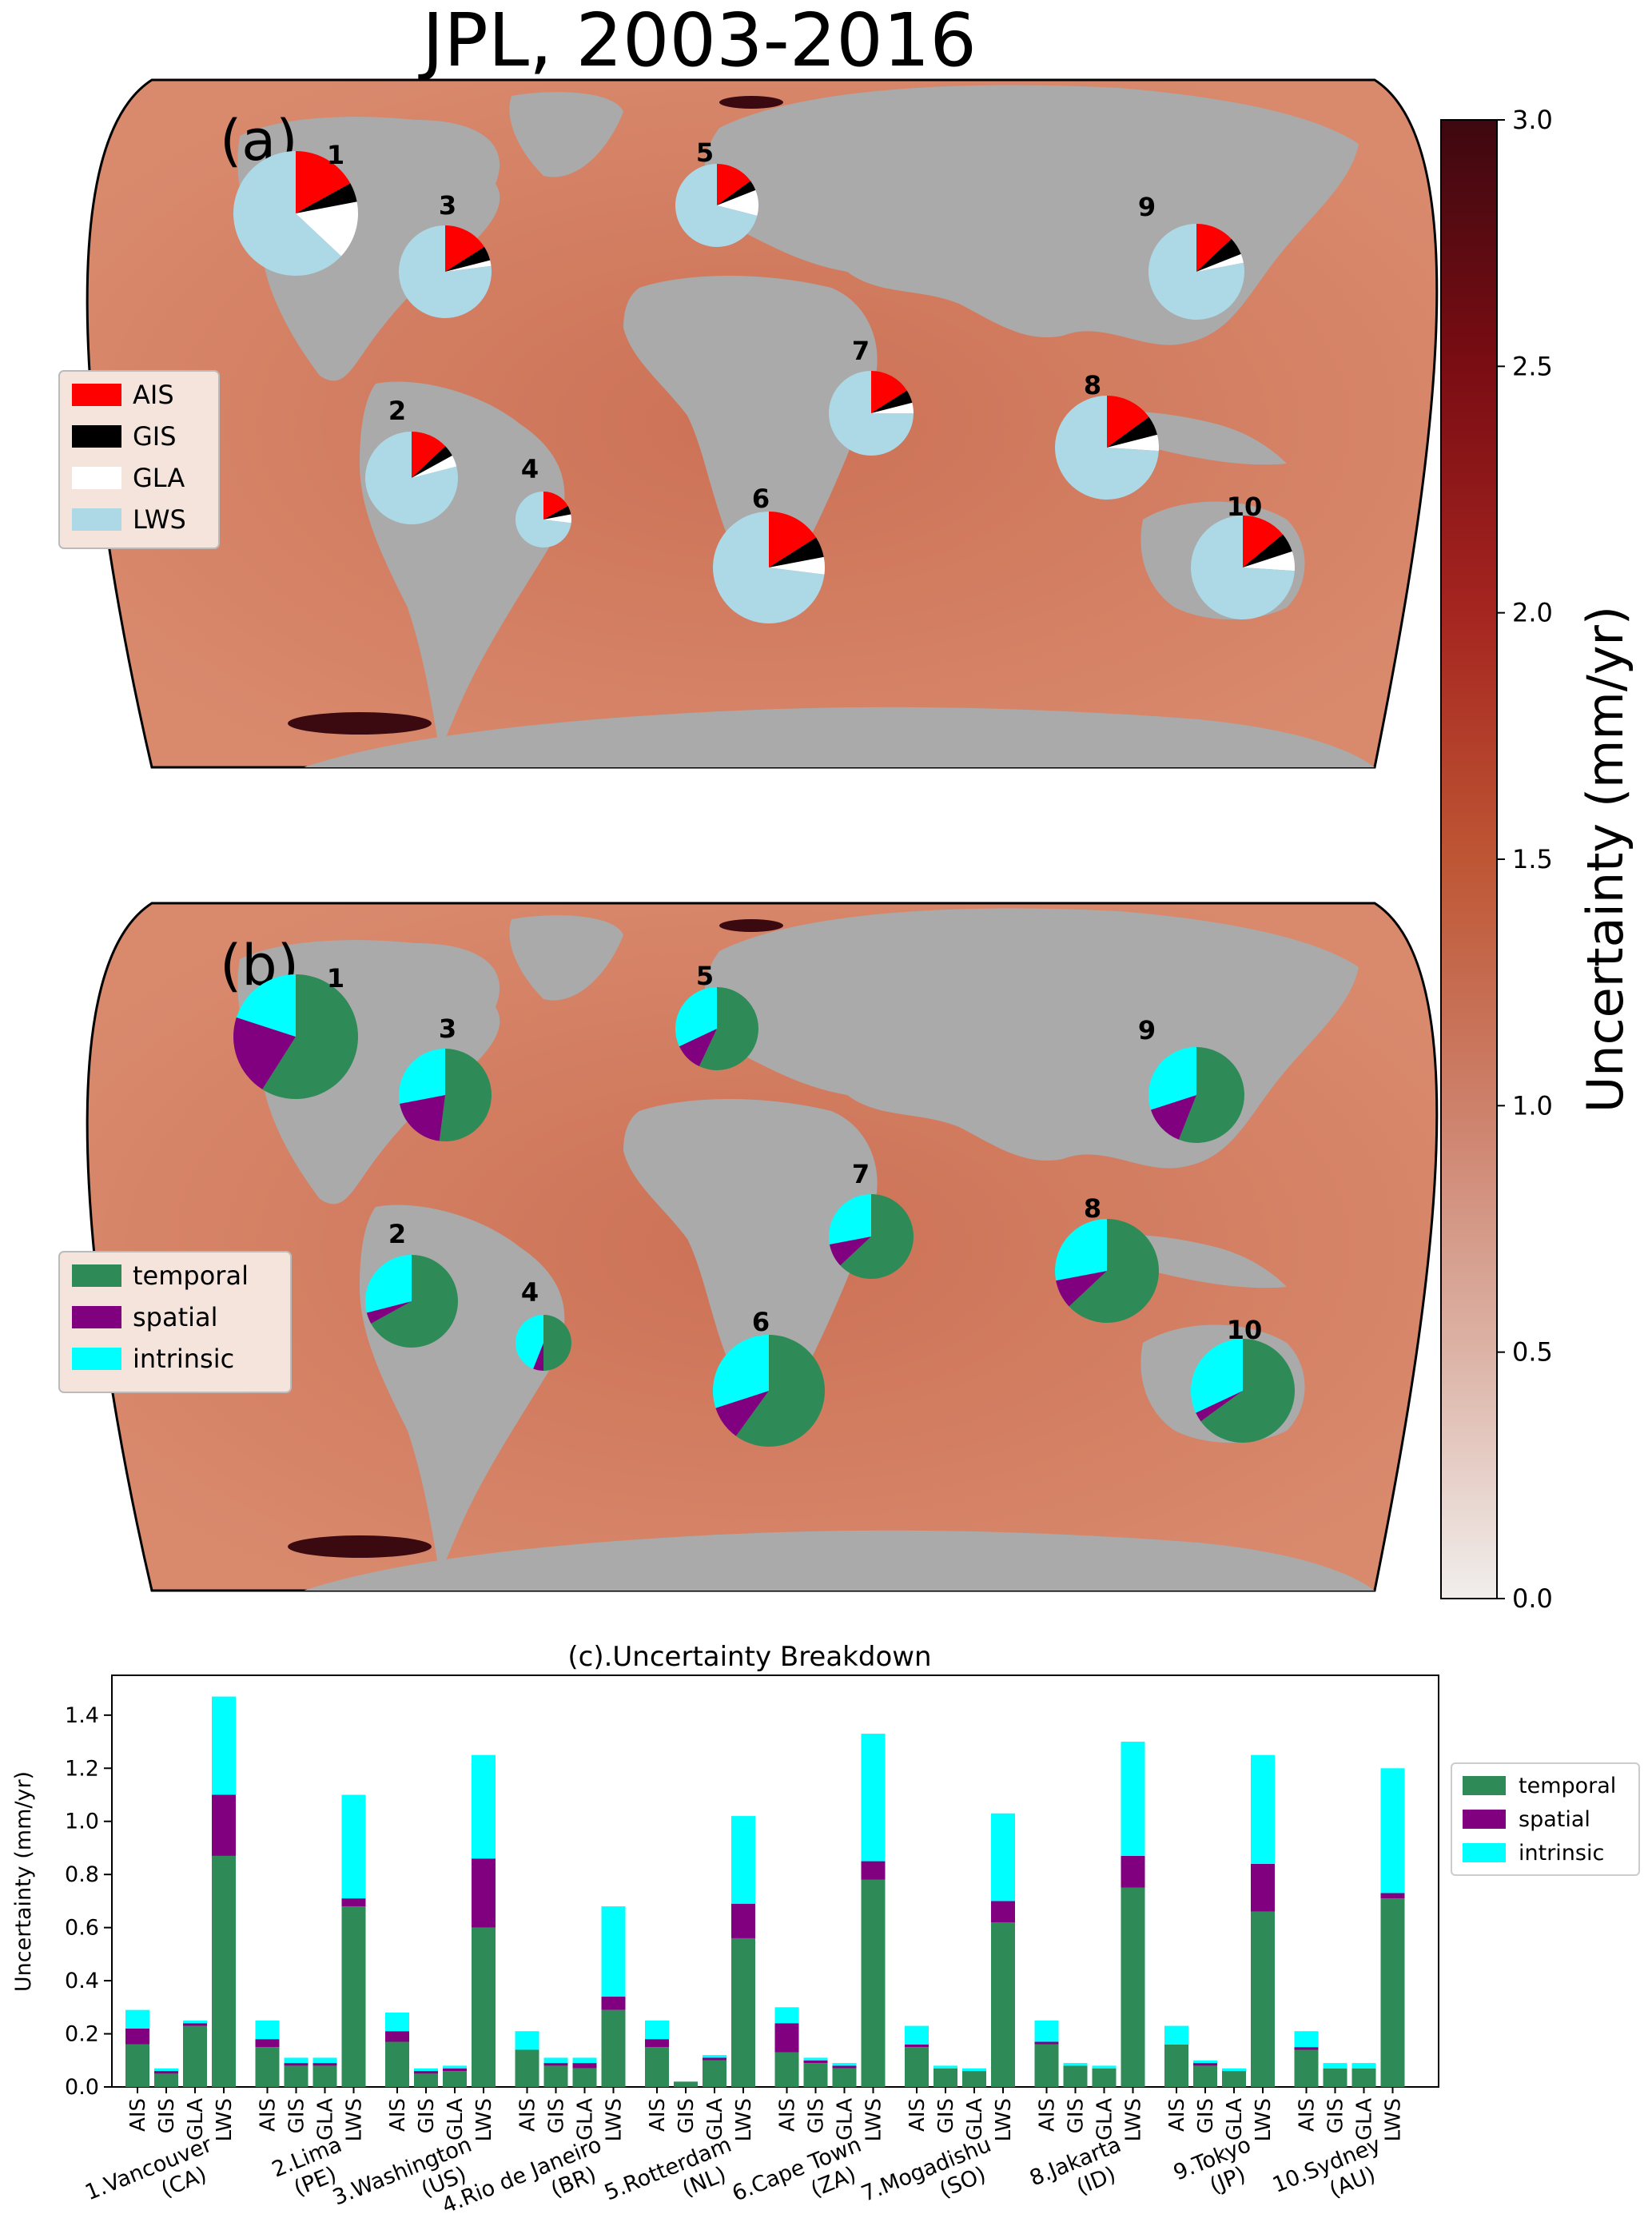 The image size is (1652, 2234). Describe the element at coordinates (153, 2180) in the screenshot. I see `group-label: 1.Vancouver(CA)` at that location.